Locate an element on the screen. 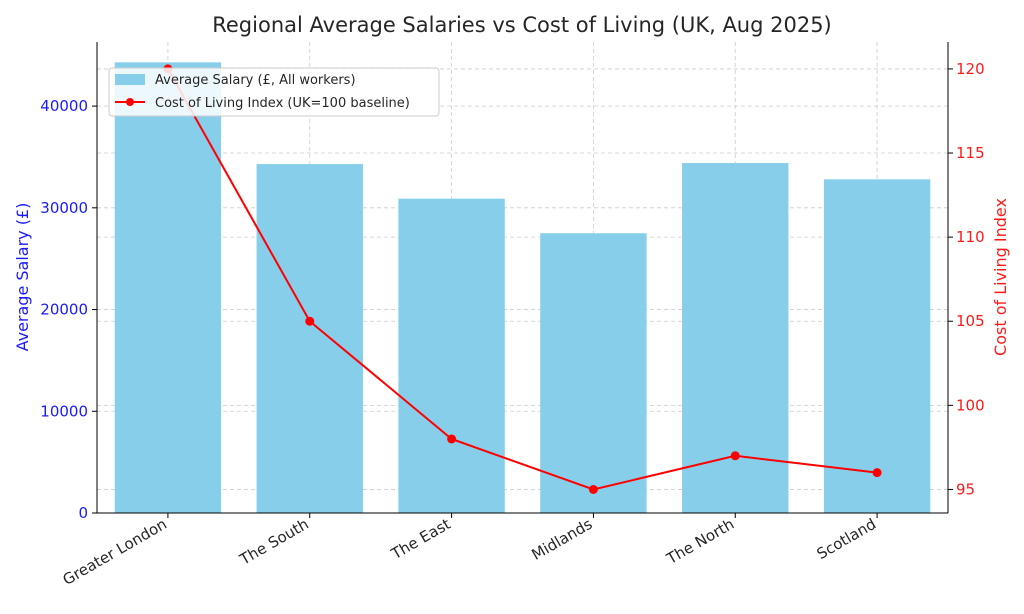 Image resolution: width=1024 pixels, height=614 pixels. x-tick-label: The North is located at coordinates (700, 541).